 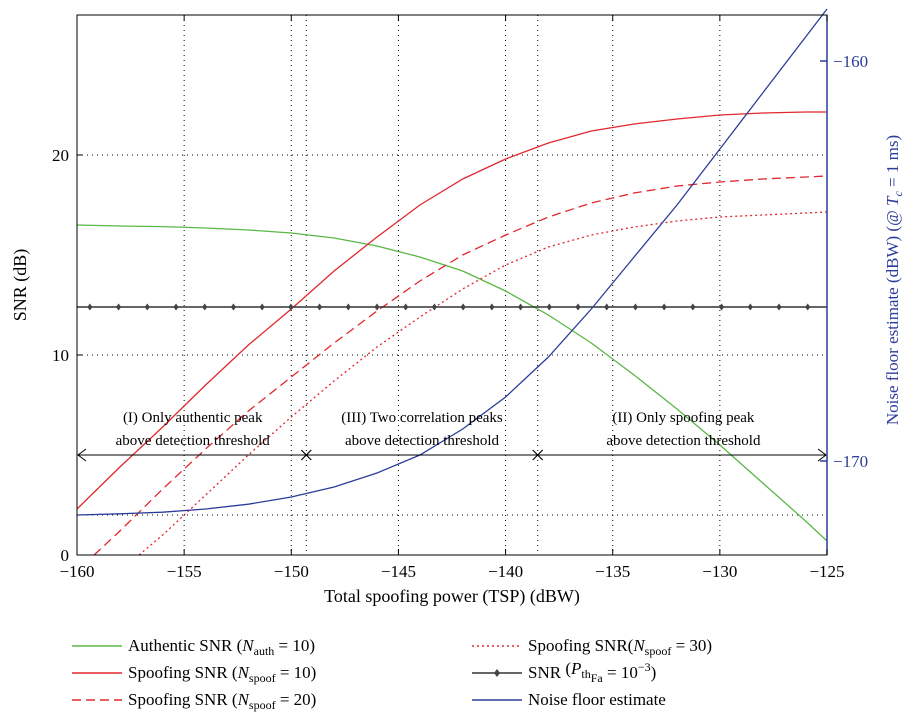 I want to click on legend-text-post: = 10, so click(x=620, y=672).